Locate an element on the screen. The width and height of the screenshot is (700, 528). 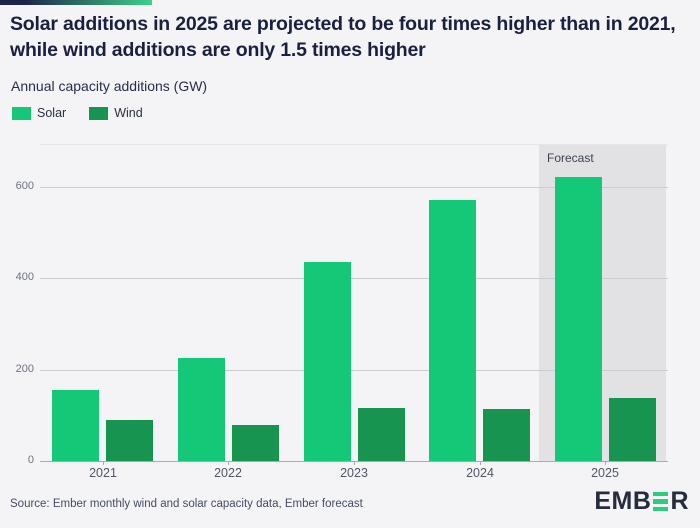
legend-label-wind: Wind is located at coordinates (128, 113).